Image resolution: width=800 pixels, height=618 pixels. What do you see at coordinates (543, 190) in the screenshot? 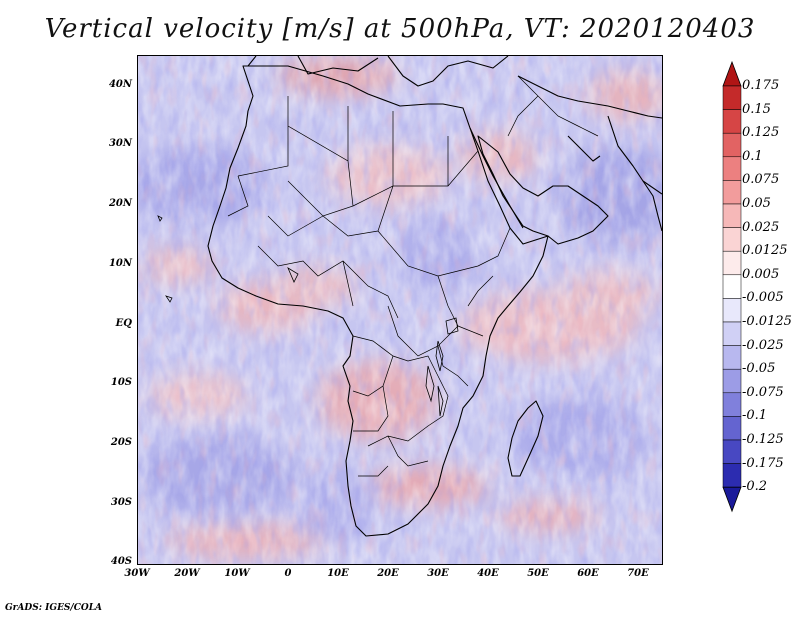
I see `arabia-coastline` at bounding box center [543, 190].